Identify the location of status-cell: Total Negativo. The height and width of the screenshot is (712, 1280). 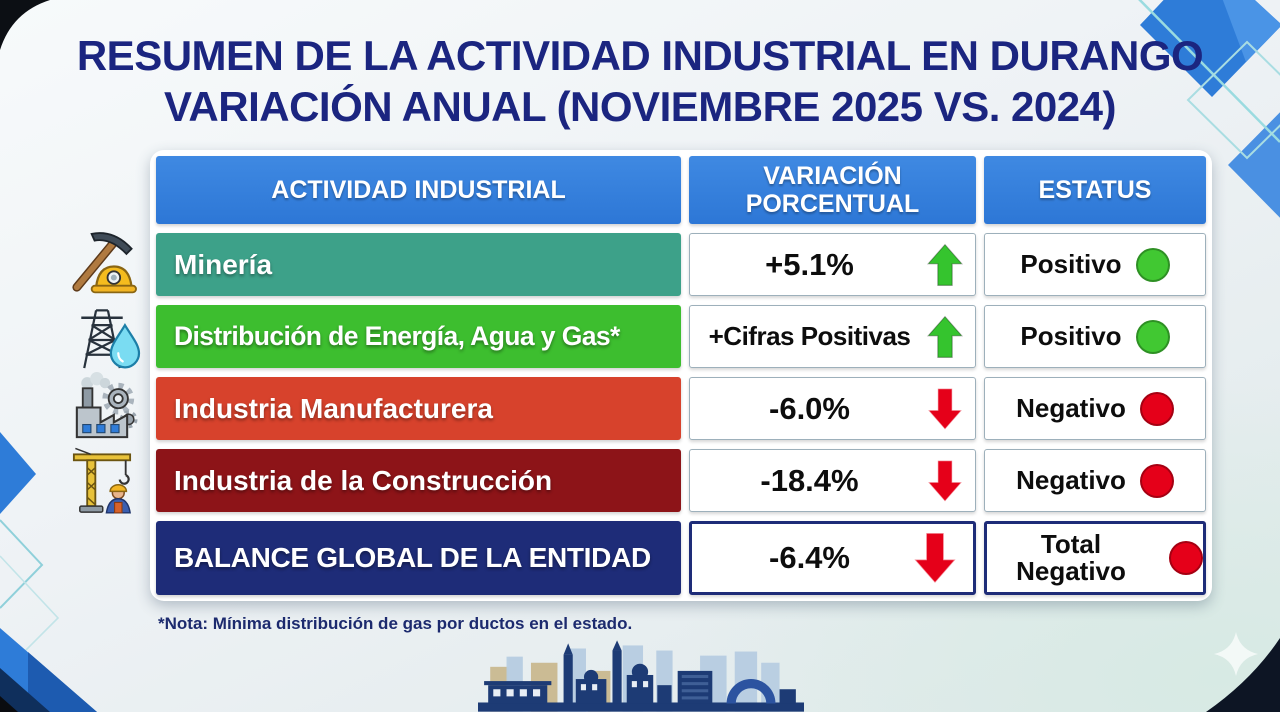
(1095, 558).